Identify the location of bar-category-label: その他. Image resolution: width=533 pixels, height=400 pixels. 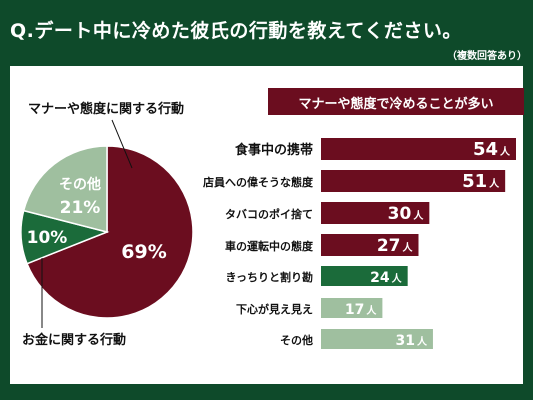
(296, 340).